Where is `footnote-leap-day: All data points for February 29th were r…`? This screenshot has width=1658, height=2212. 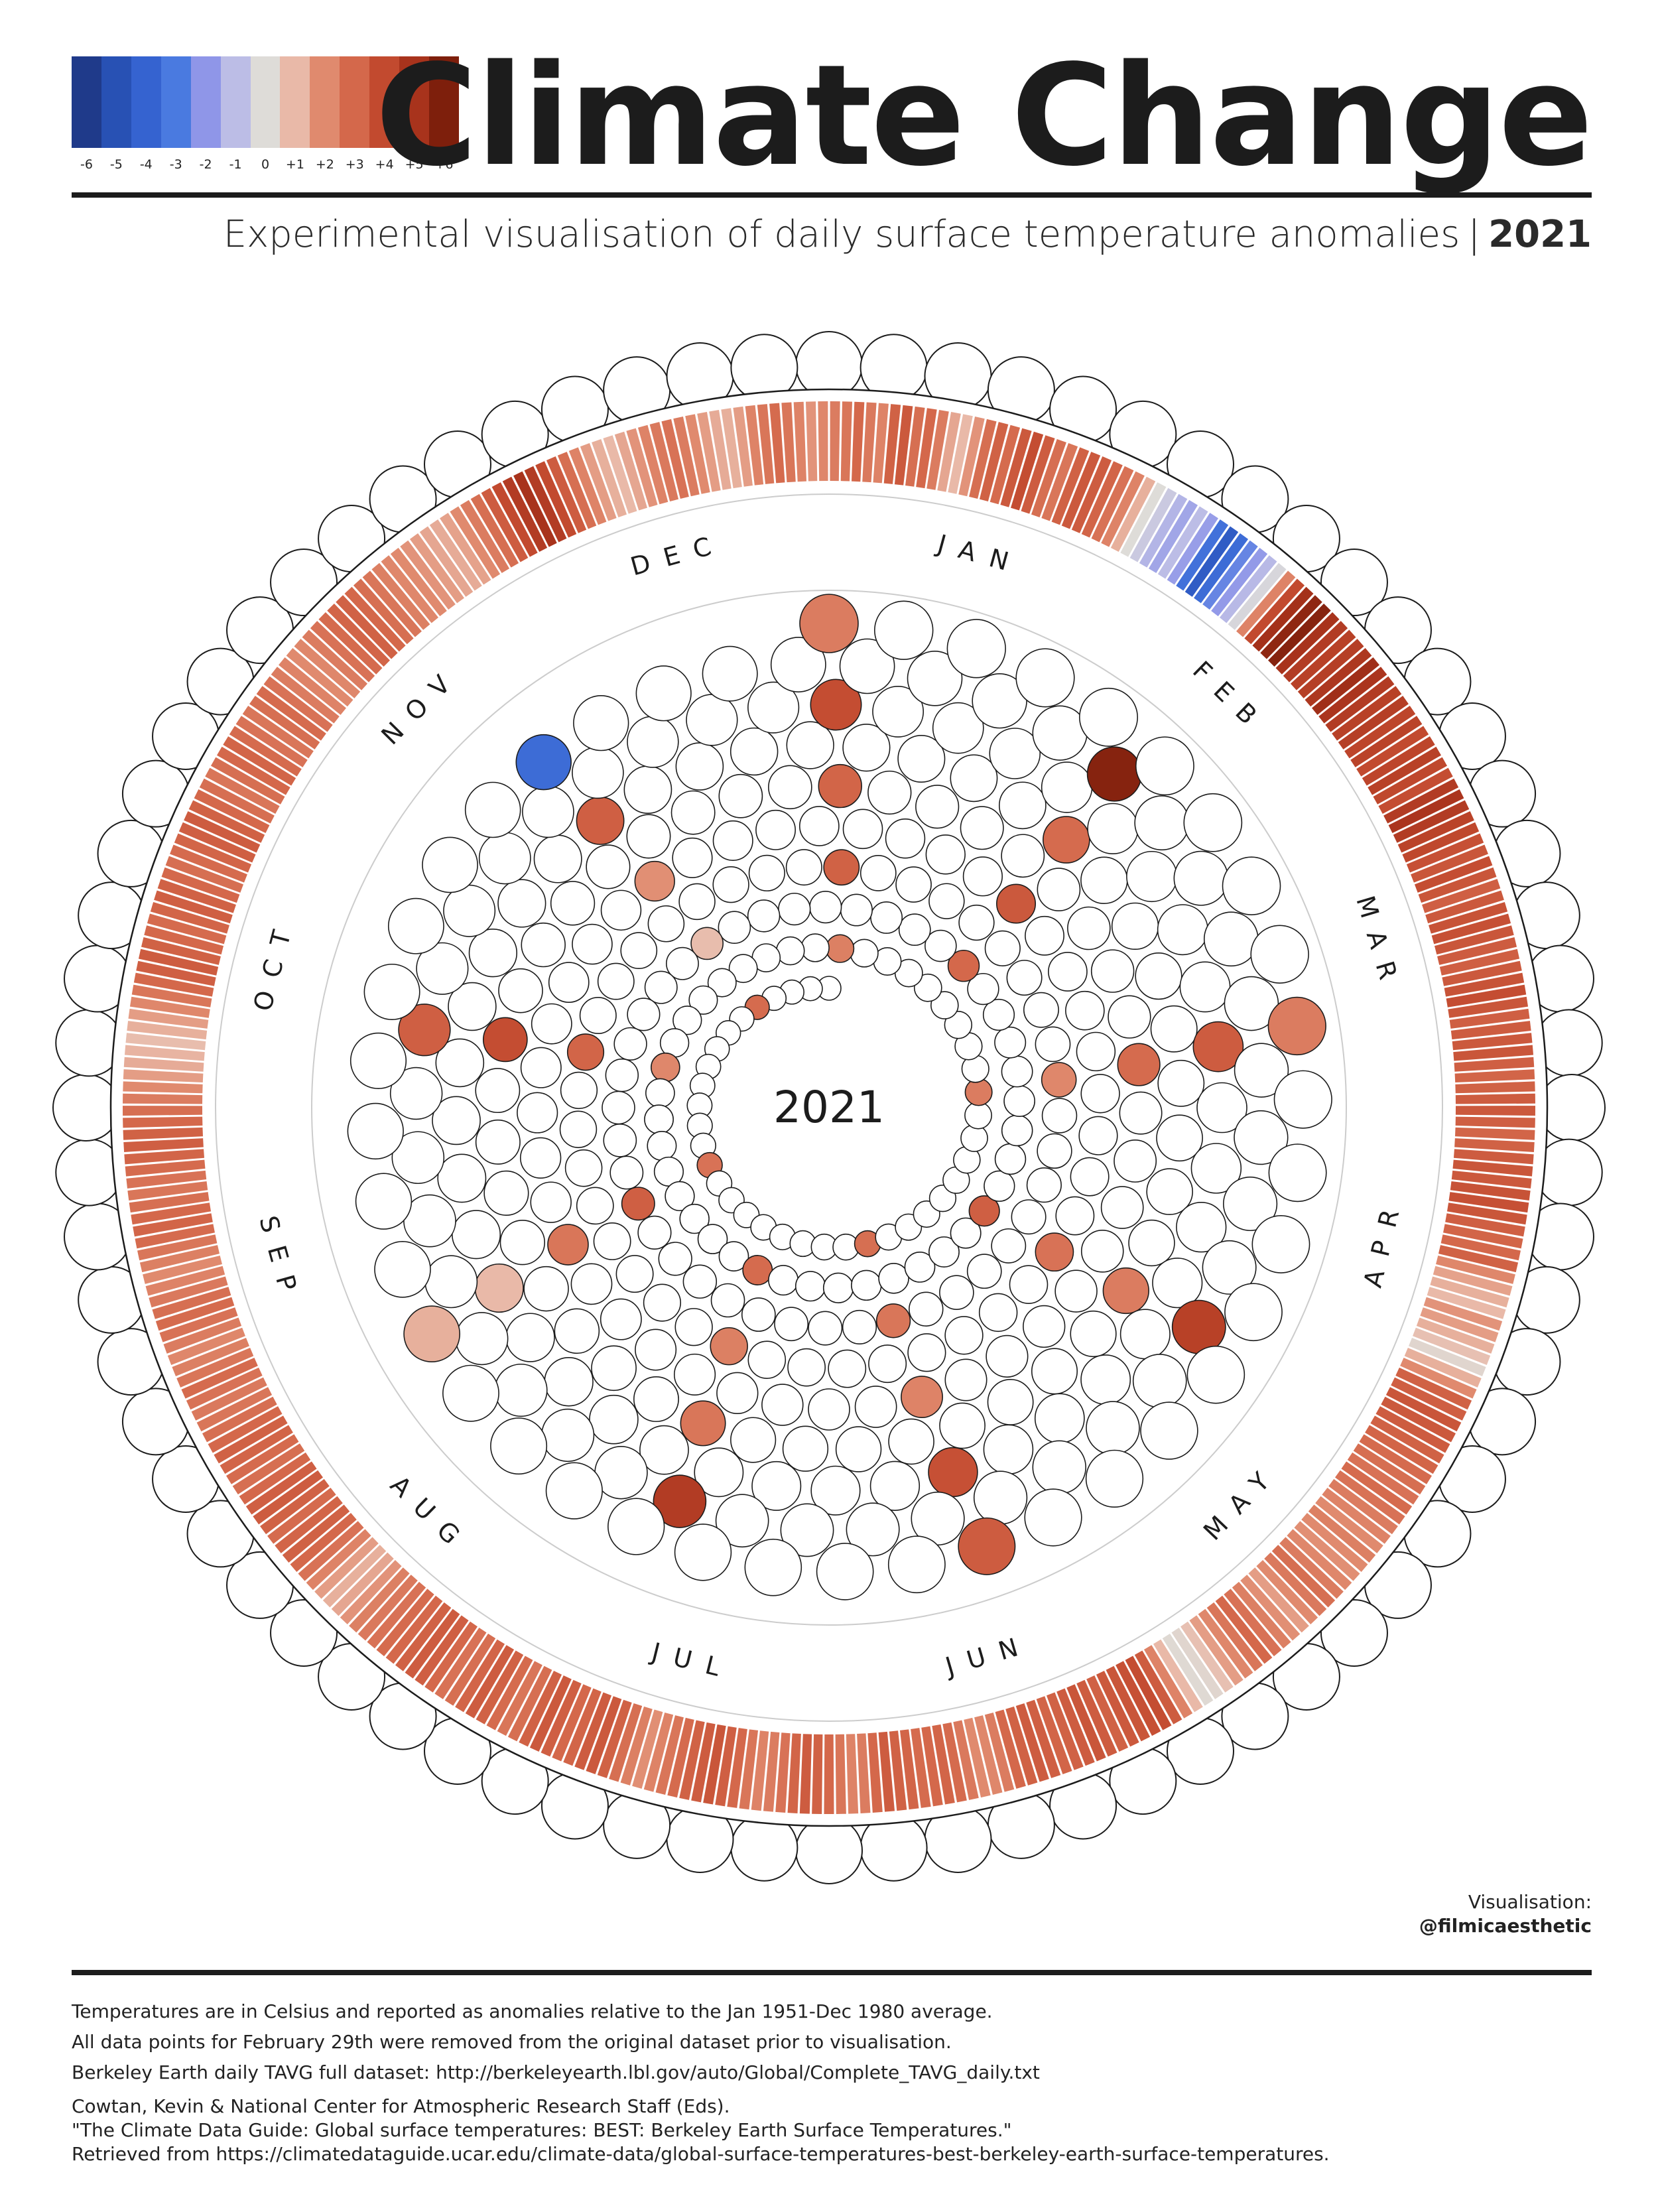
footnote-leap-day: All data points for February 29th were r… is located at coordinates (512, 2042).